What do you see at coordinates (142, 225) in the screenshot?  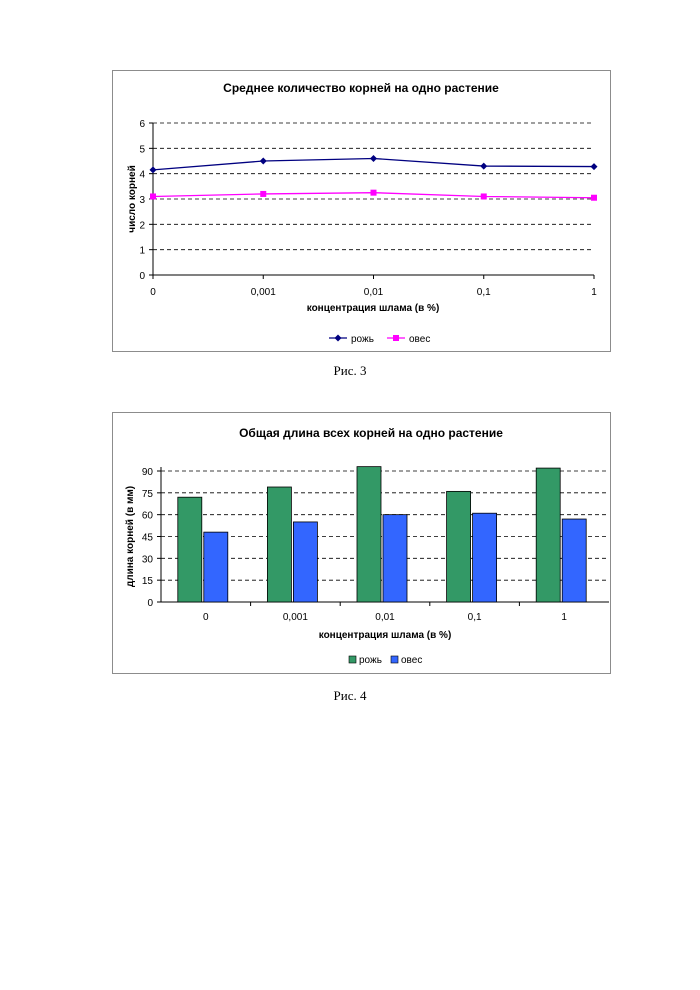 I see `y-tick-label: 2` at bounding box center [142, 225].